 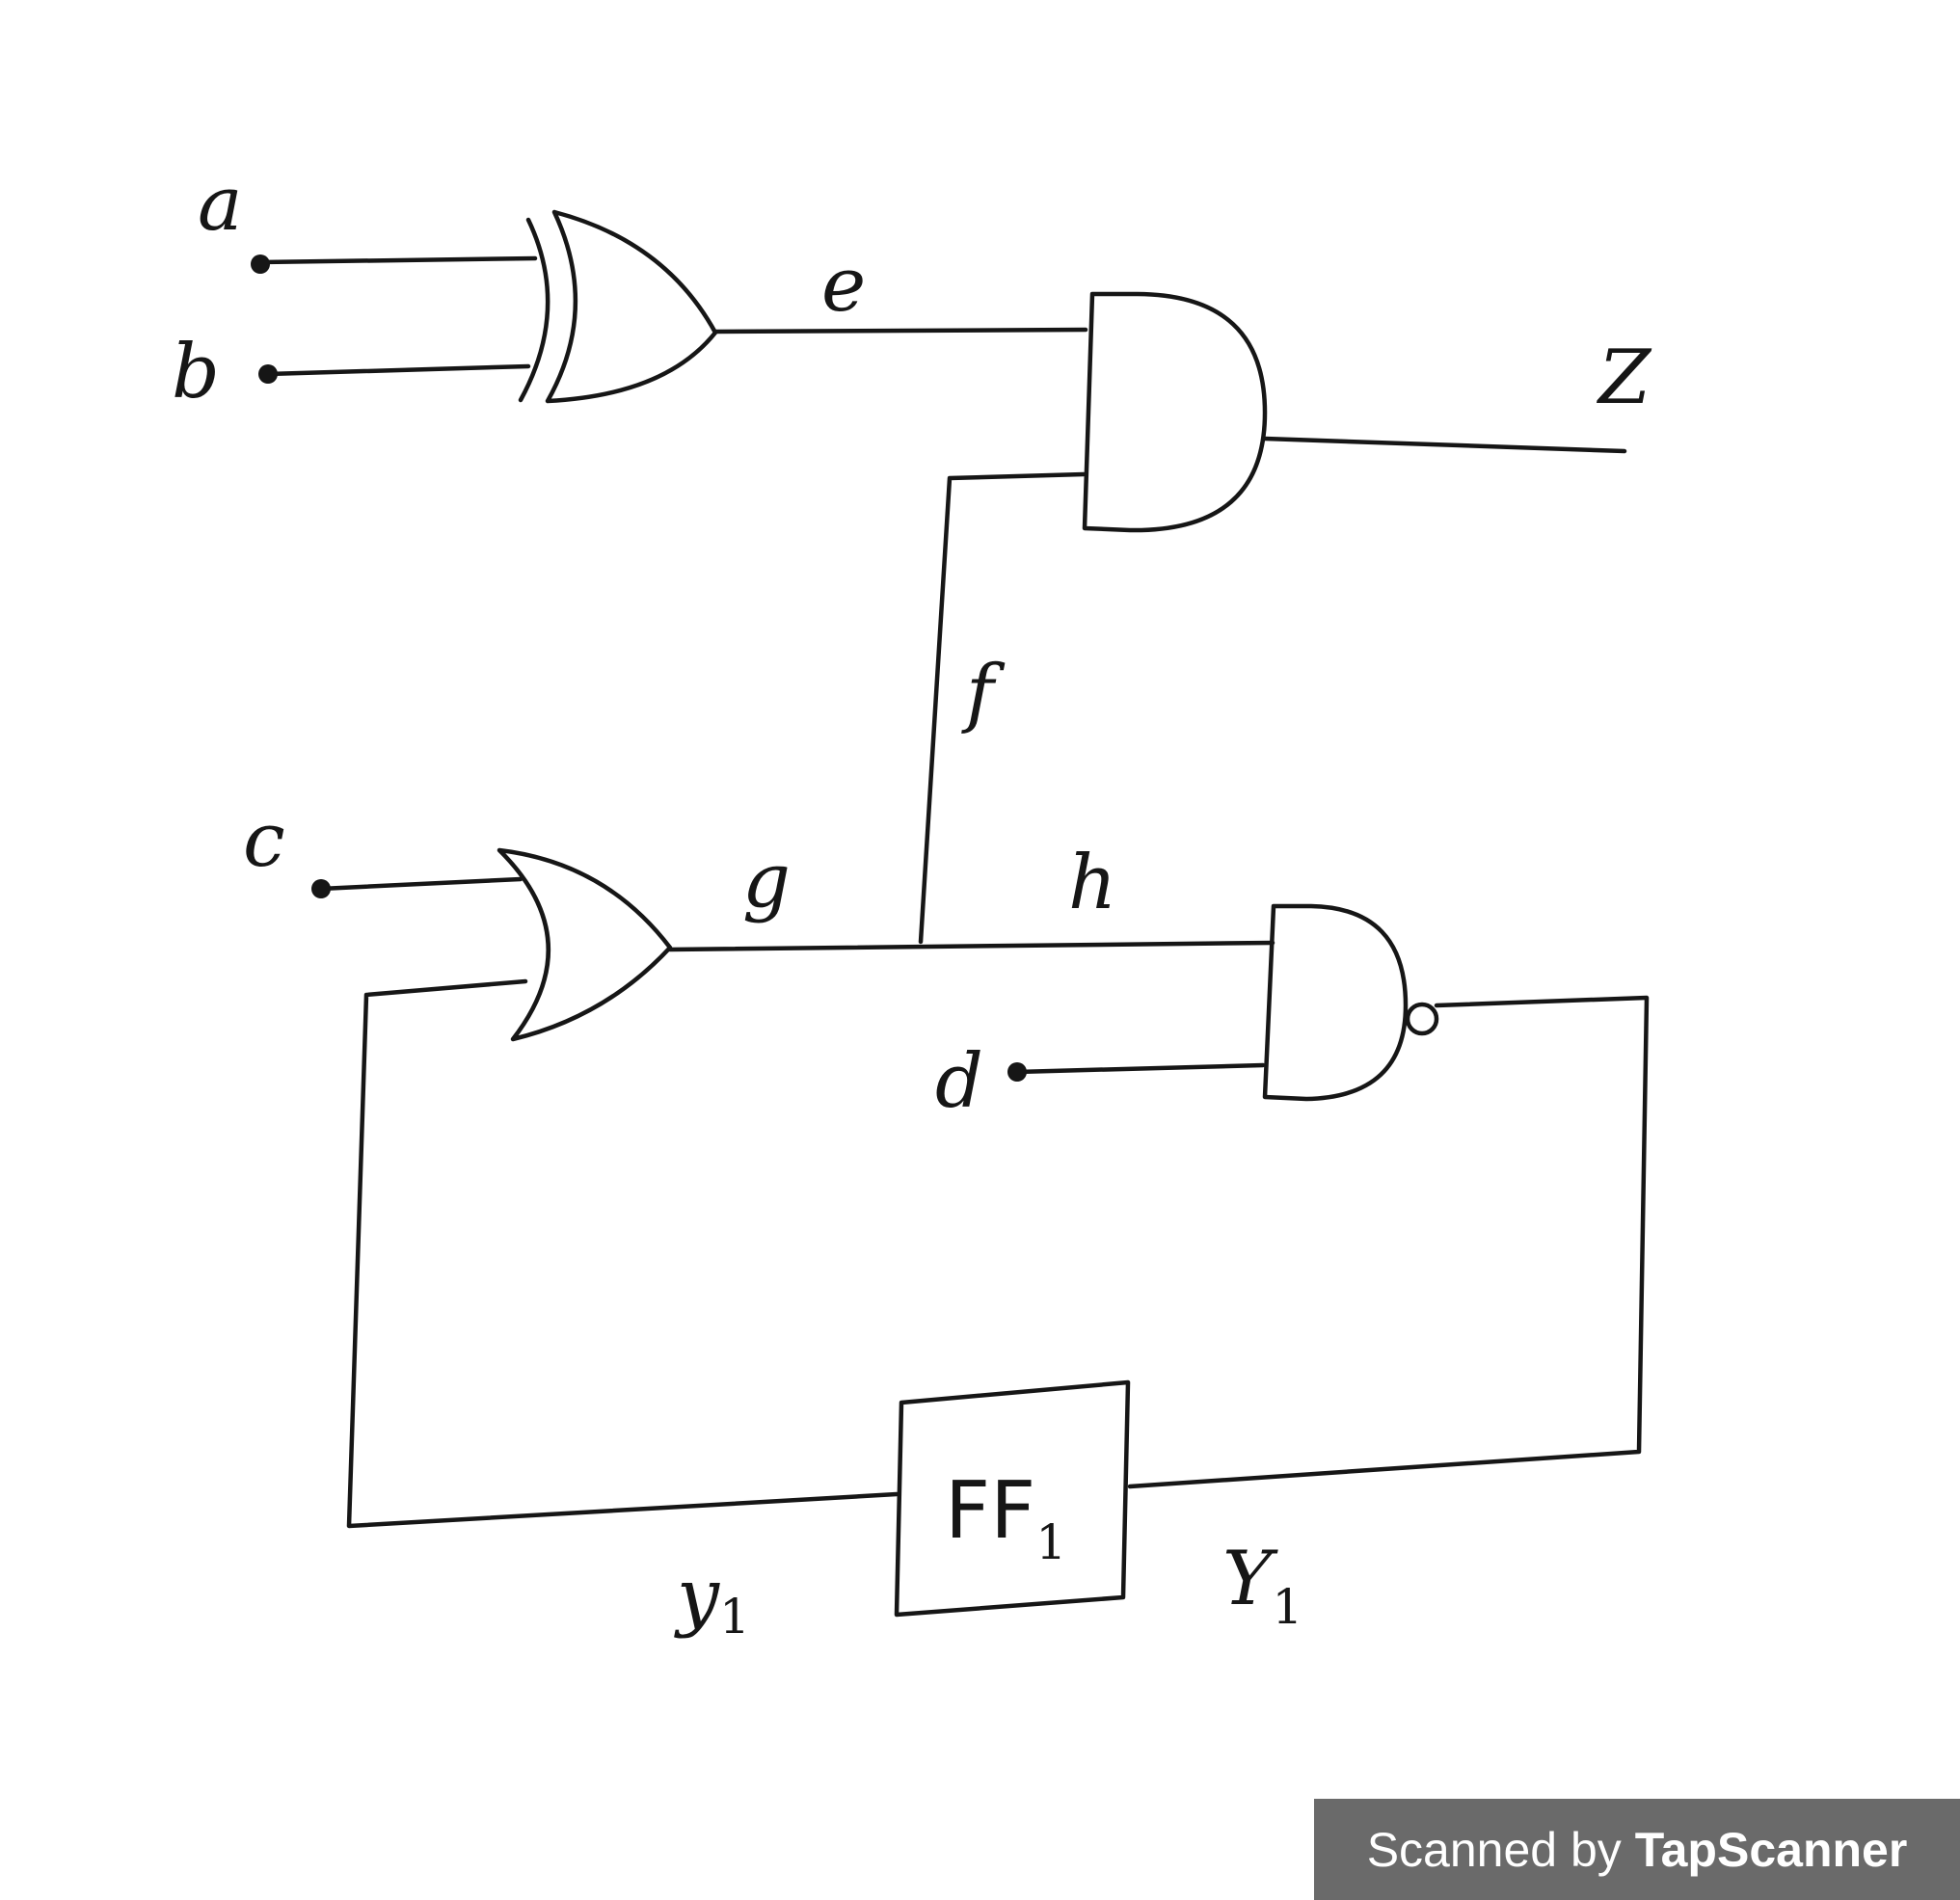 I want to click on wire-g-h, so click(x=971, y=946).